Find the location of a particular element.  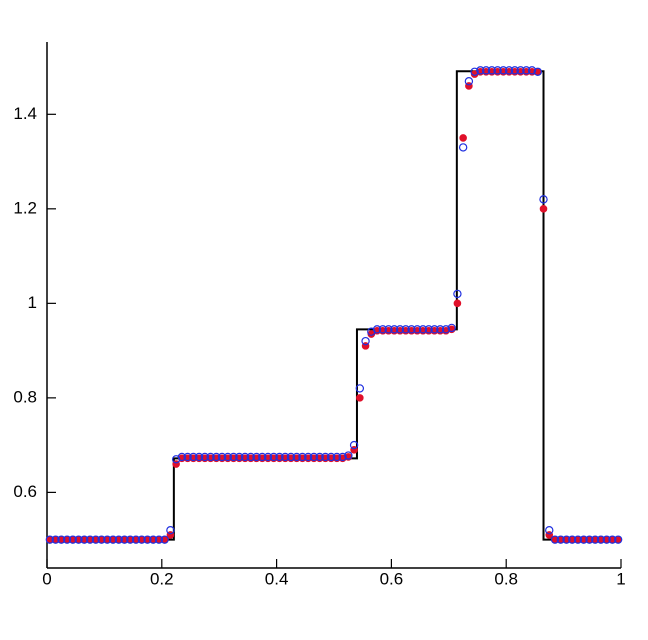

x-tick-label: 0 is located at coordinates (46, 578).